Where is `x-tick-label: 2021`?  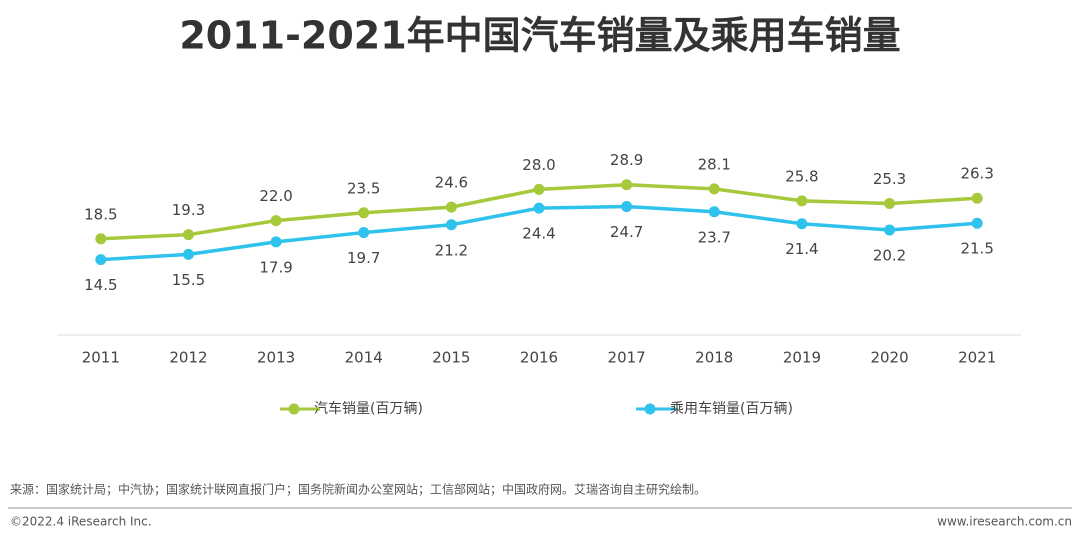
x-tick-label: 2021 is located at coordinates (977, 358).